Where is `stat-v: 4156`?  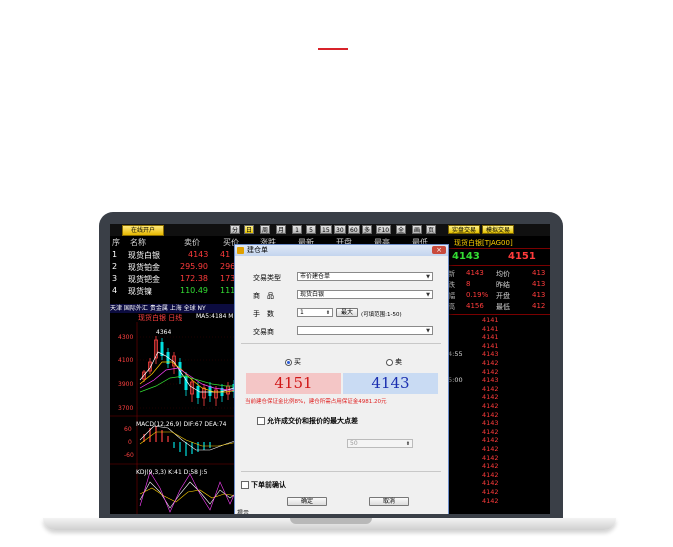
stat-v: 4156 is located at coordinates (475, 306).